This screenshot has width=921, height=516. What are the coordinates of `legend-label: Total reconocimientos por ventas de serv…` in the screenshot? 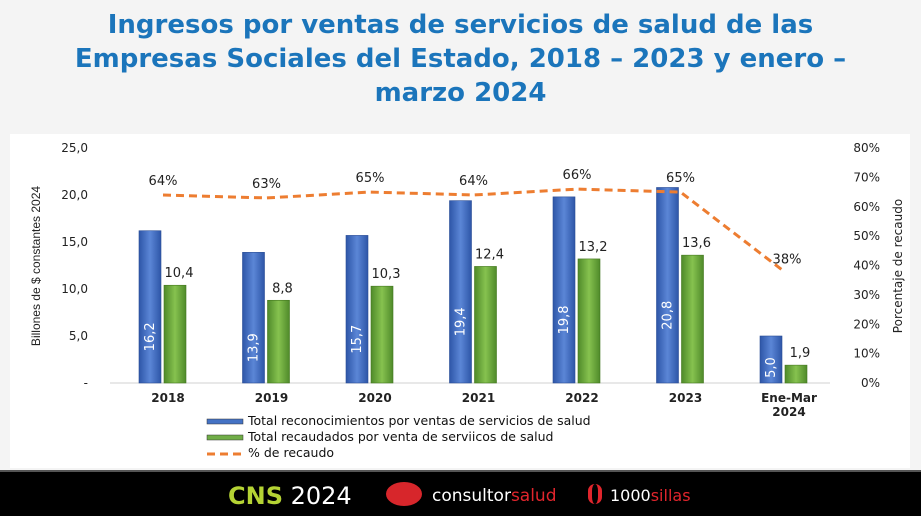 It's located at (419, 420).